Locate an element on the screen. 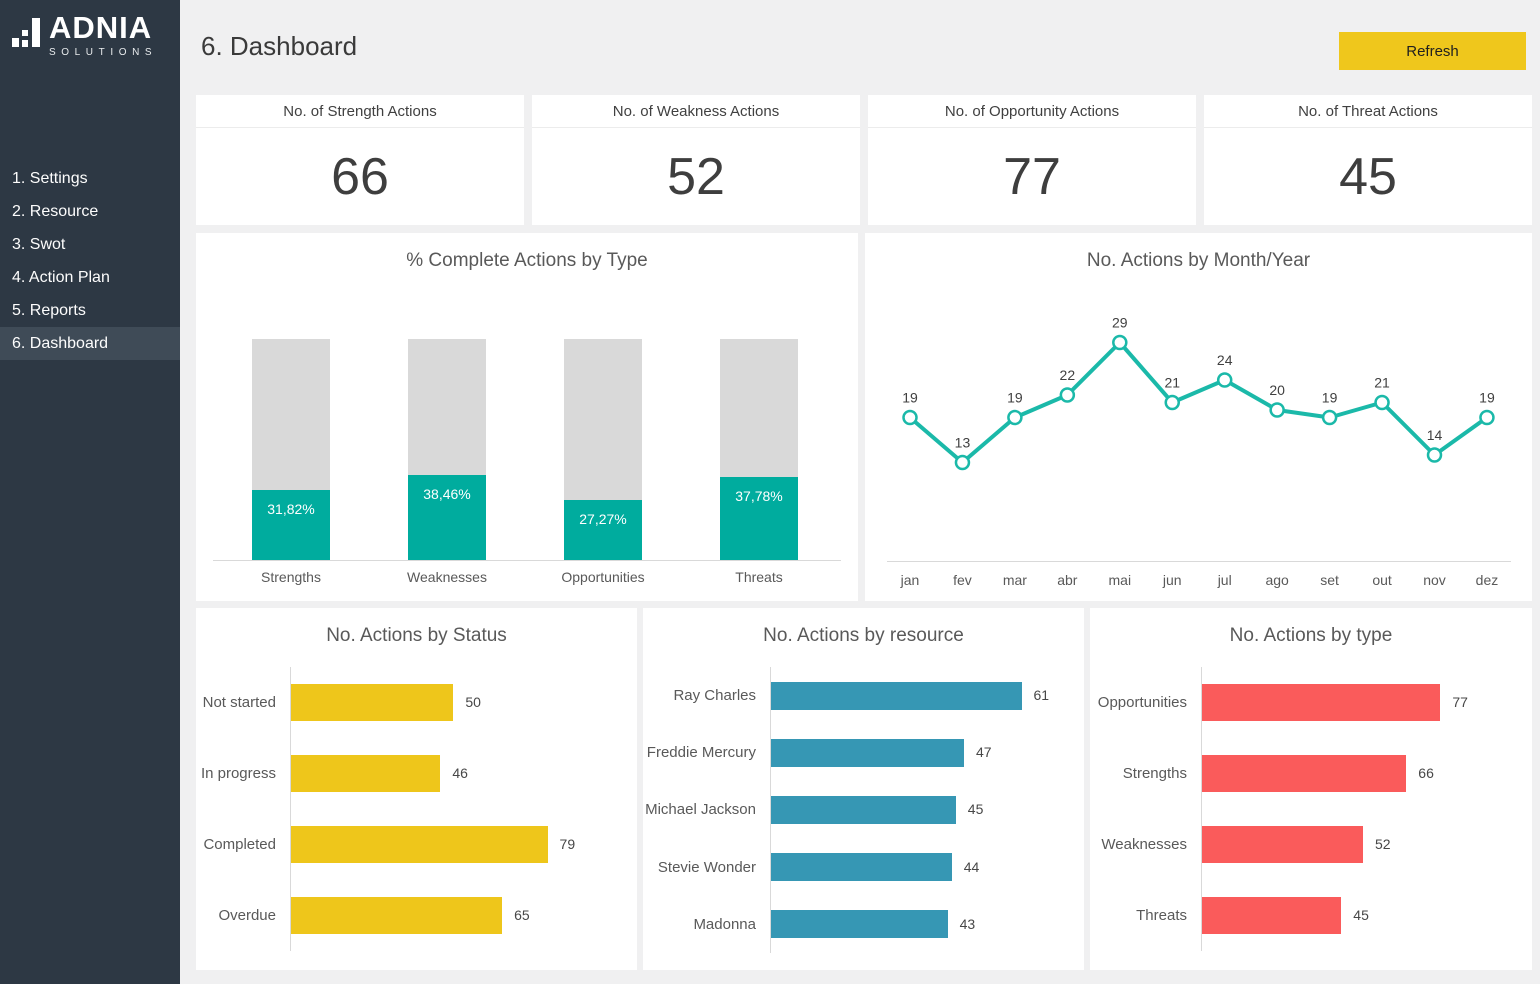 Image resolution: width=1540 pixels, height=984 pixels. sidebar-item-swot: 3. Swot is located at coordinates (39, 244).